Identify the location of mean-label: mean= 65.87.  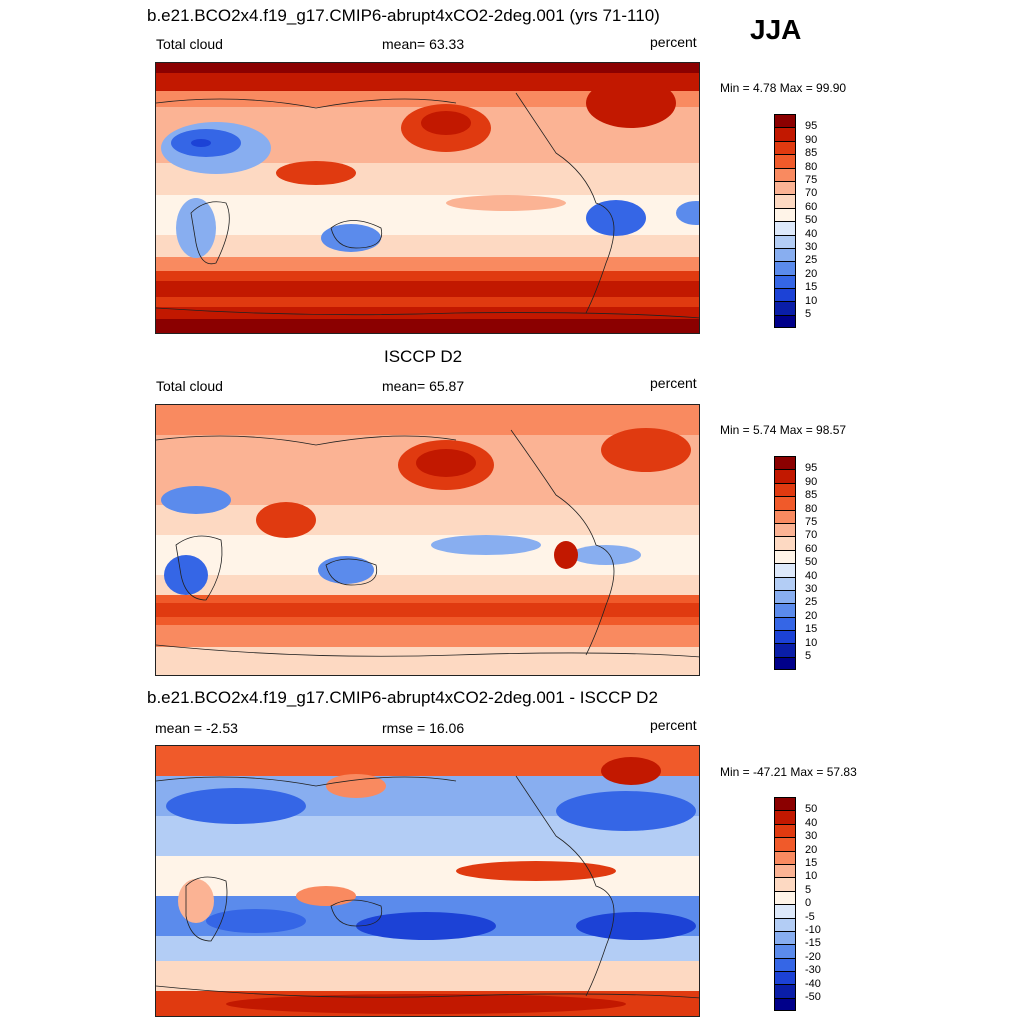
(423, 386).